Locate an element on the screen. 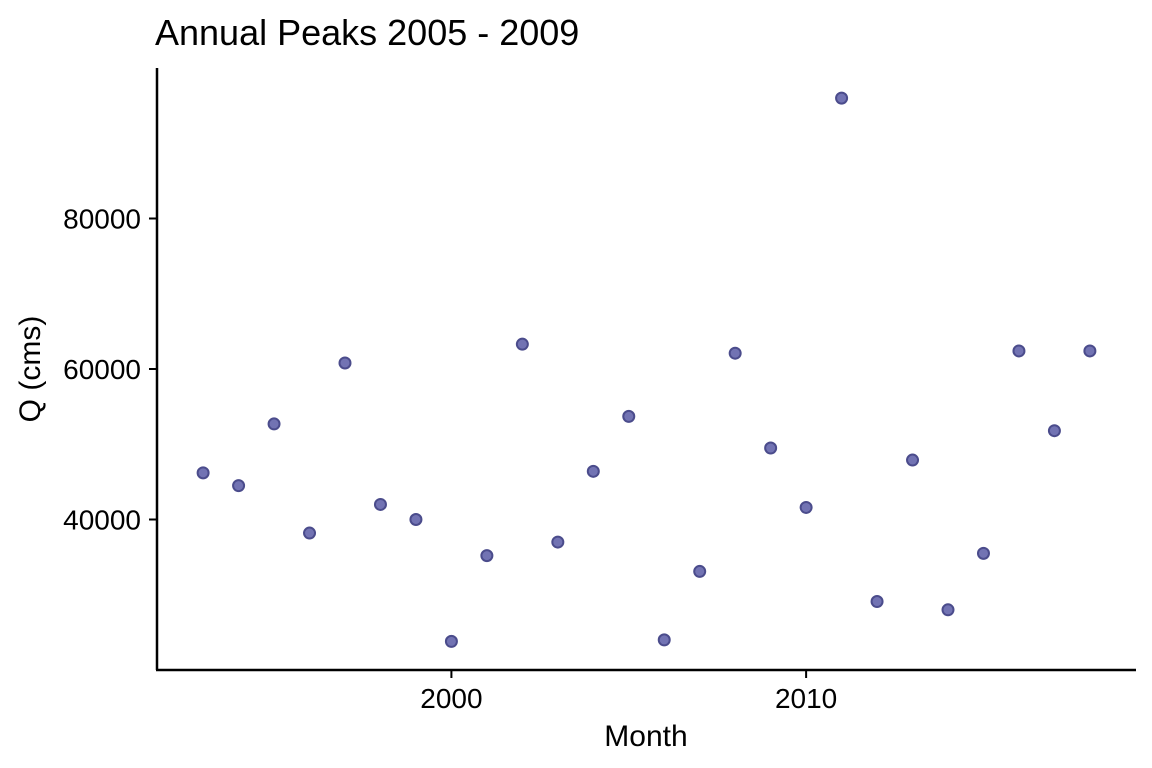 Image resolution: width=1152 pixels, height=768 pixels. y-axis-ticks: 40000 60000 80000 is located at coordinates (110, 370).